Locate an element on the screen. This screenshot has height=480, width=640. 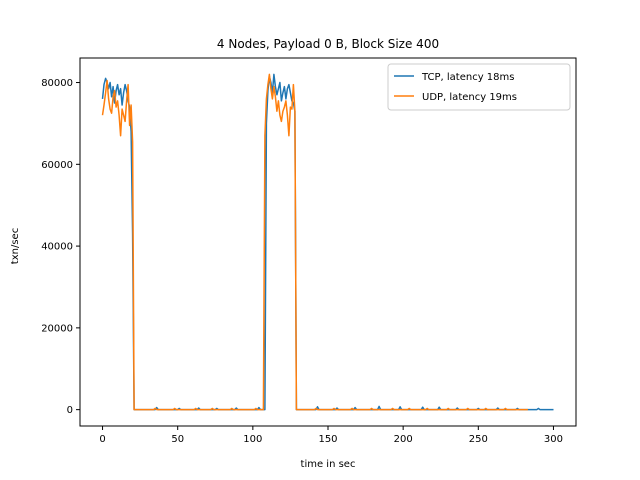
y-tick-label: 20000 is located at coordinates (57, 328).